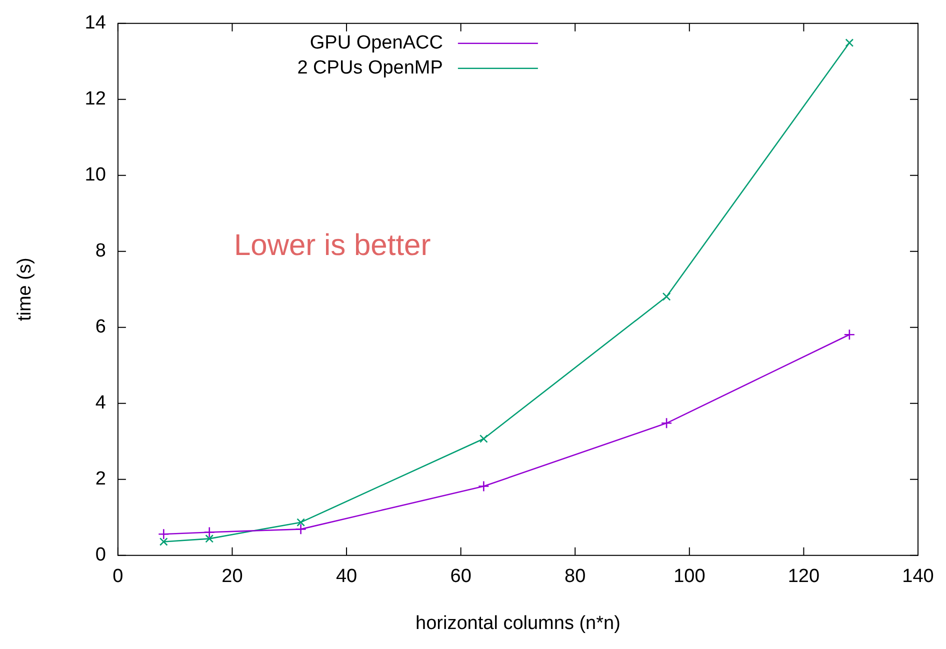  I want to click on y-tick-label: 6, so click(100, 327).